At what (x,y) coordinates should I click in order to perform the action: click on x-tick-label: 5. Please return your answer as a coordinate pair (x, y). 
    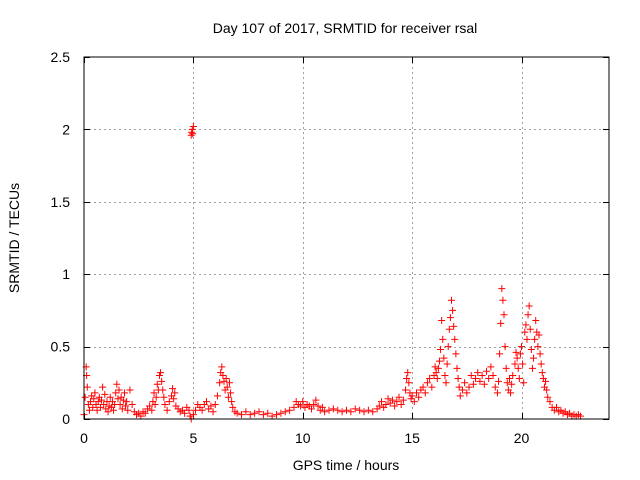
    Looking at the image, I should click on (193, 438).